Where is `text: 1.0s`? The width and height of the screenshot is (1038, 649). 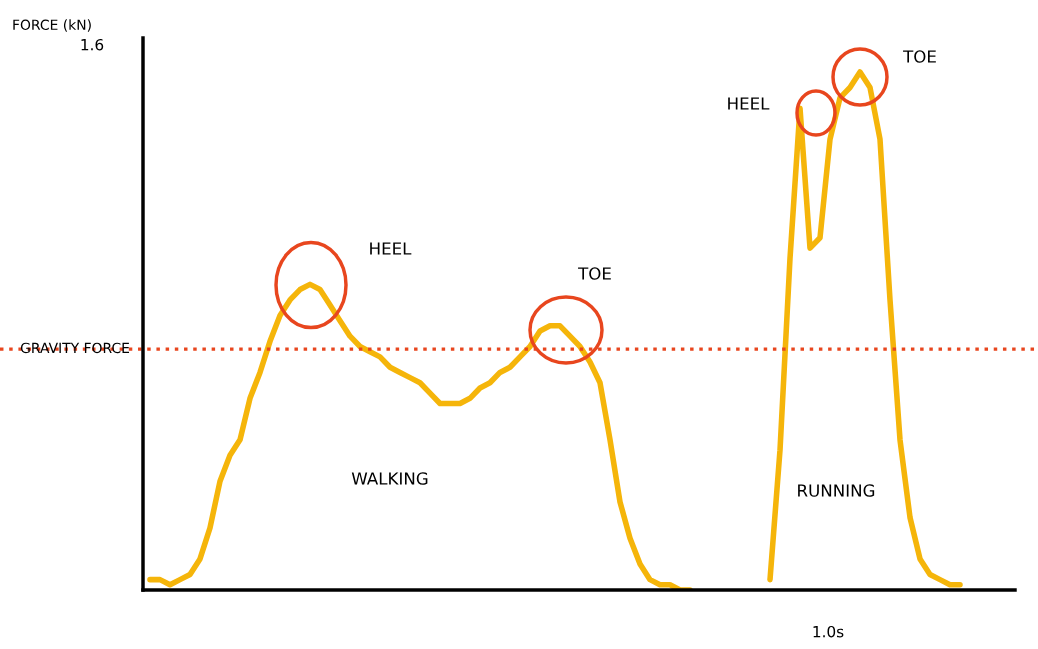
text: 1.0s is located at coordinates (828, 631).